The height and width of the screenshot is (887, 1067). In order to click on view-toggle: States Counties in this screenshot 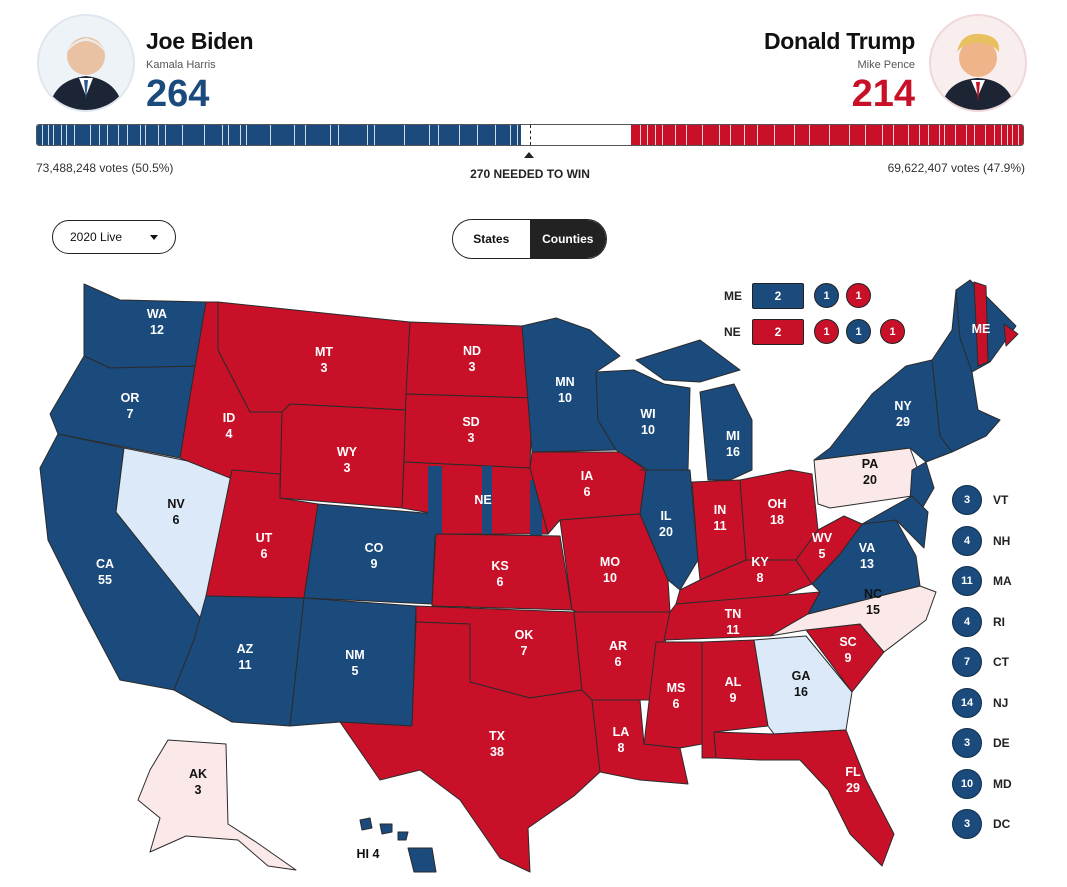, I will do `click(529, 239)`.